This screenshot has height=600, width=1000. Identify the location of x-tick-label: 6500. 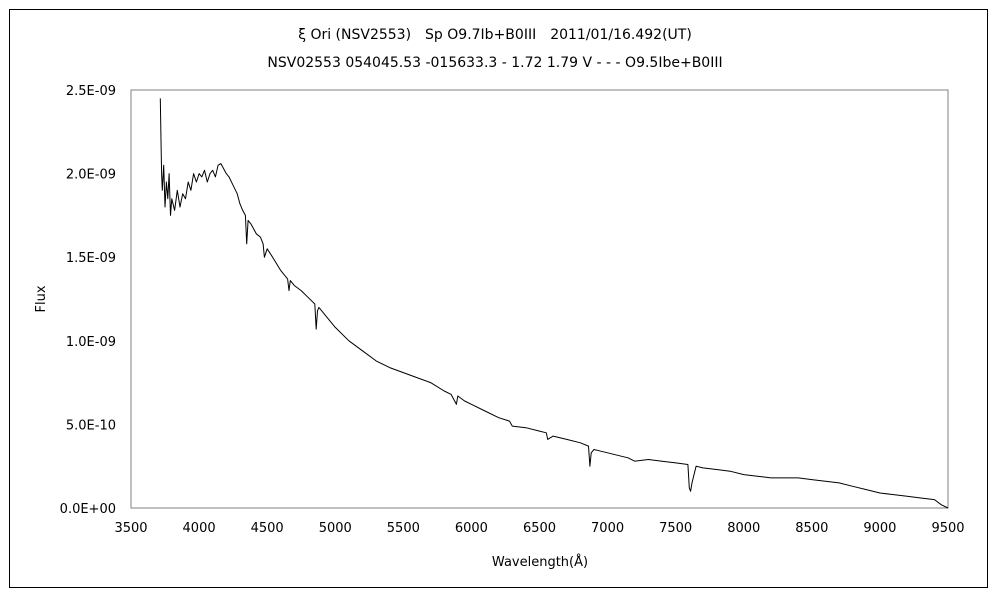
(539, 528).